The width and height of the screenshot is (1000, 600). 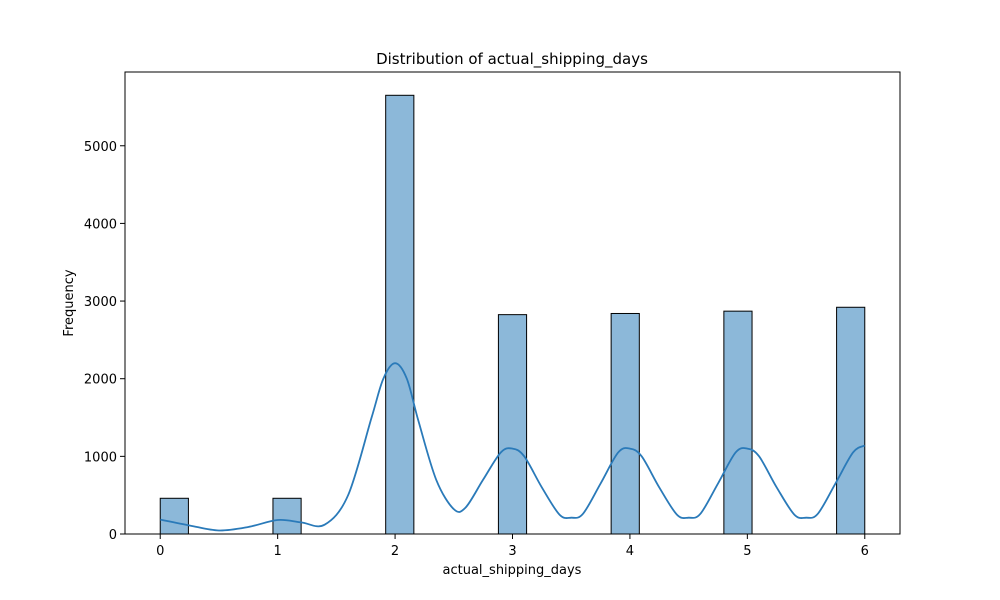 What do you see at coordinates (69, 302) in the screenshot?
I see `y-axis-label: Frequency` at bounding box center [69, 302].